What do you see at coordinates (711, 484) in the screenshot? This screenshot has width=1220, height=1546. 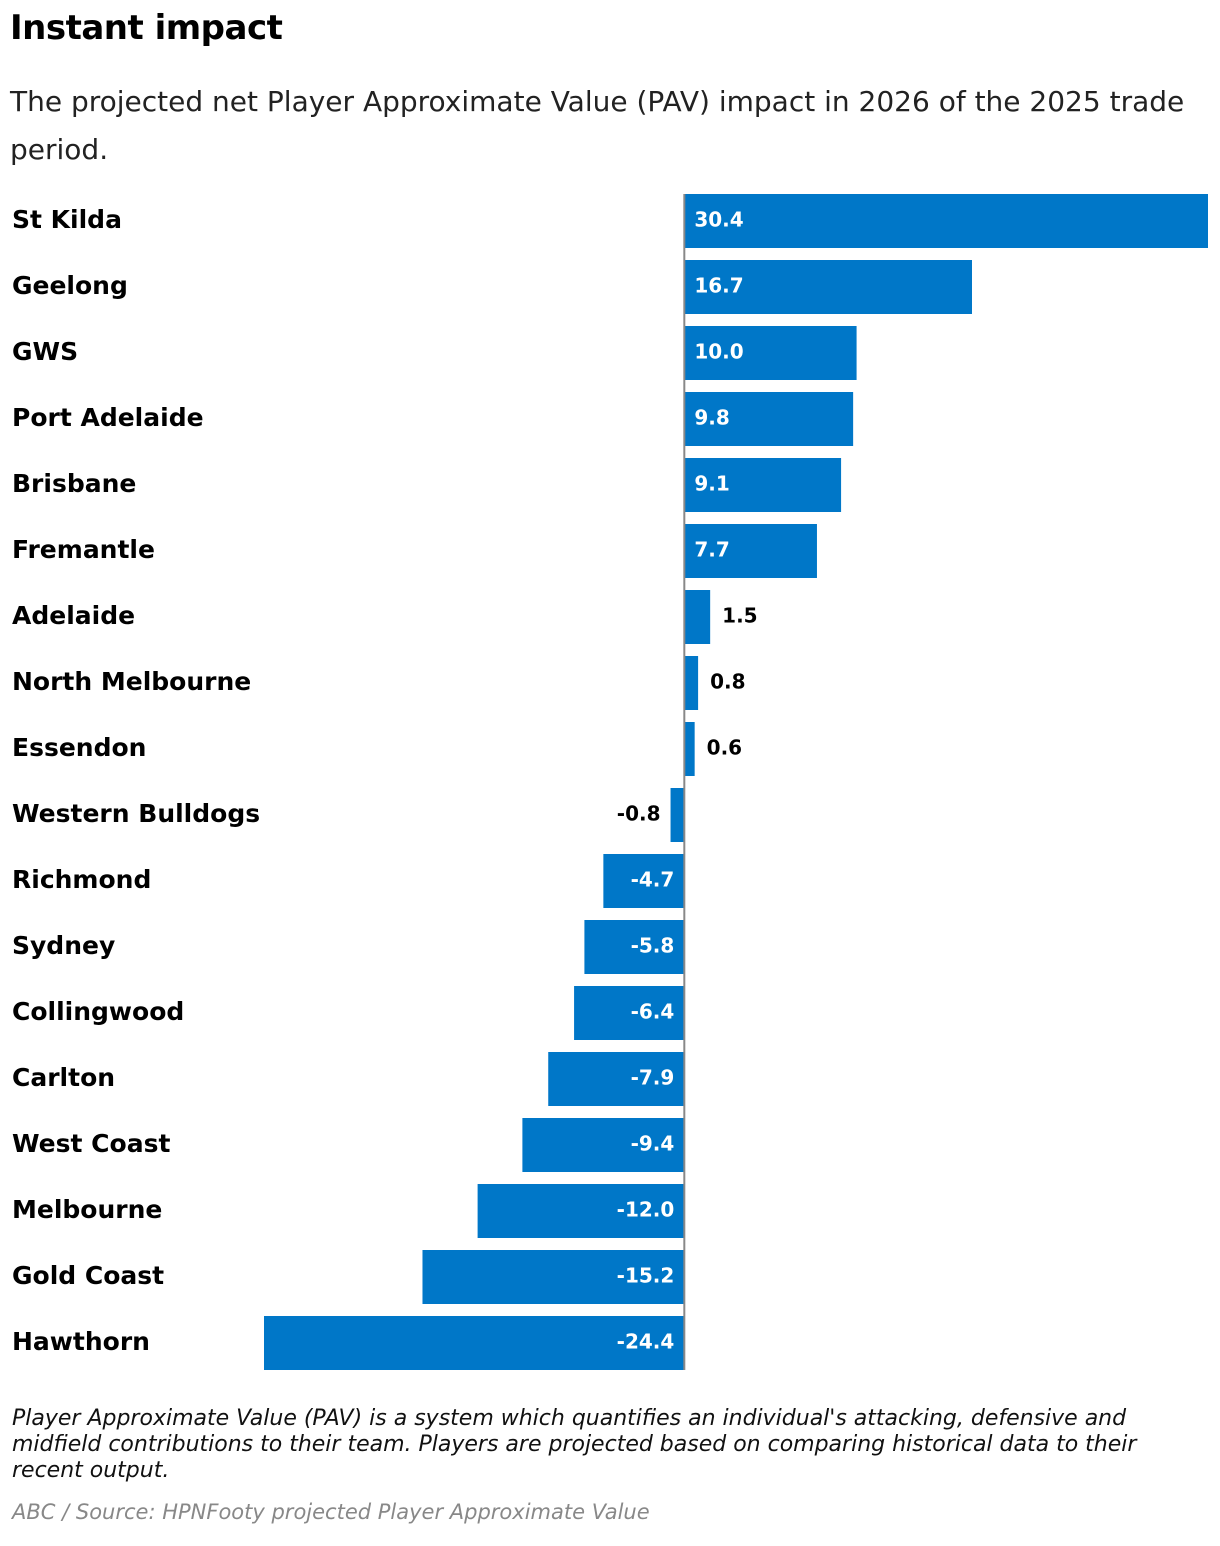 I see `data-label: 9.1` at bounding box center [711, 484].